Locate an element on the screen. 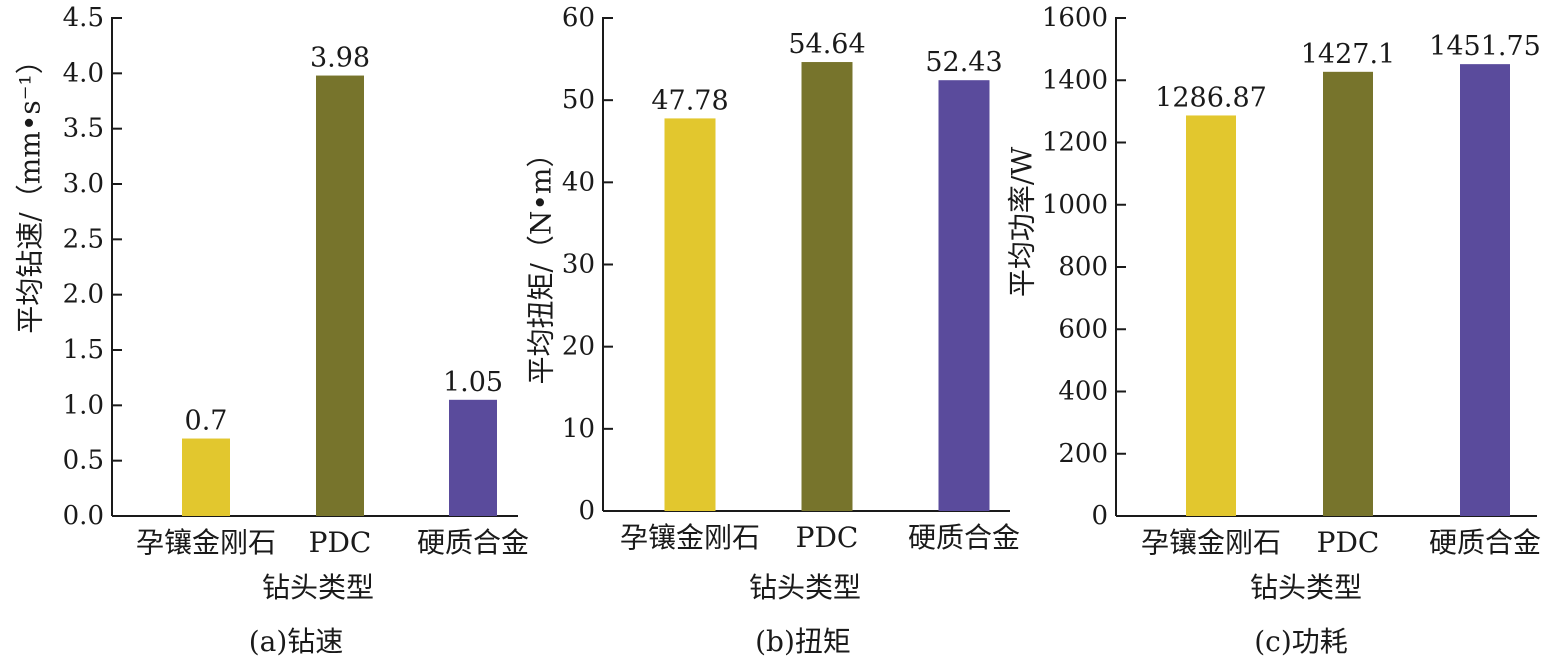 The height and width of the screenshot is (661, 1552). y-tick-label: 2.0 is located at coordinates (83, 295).